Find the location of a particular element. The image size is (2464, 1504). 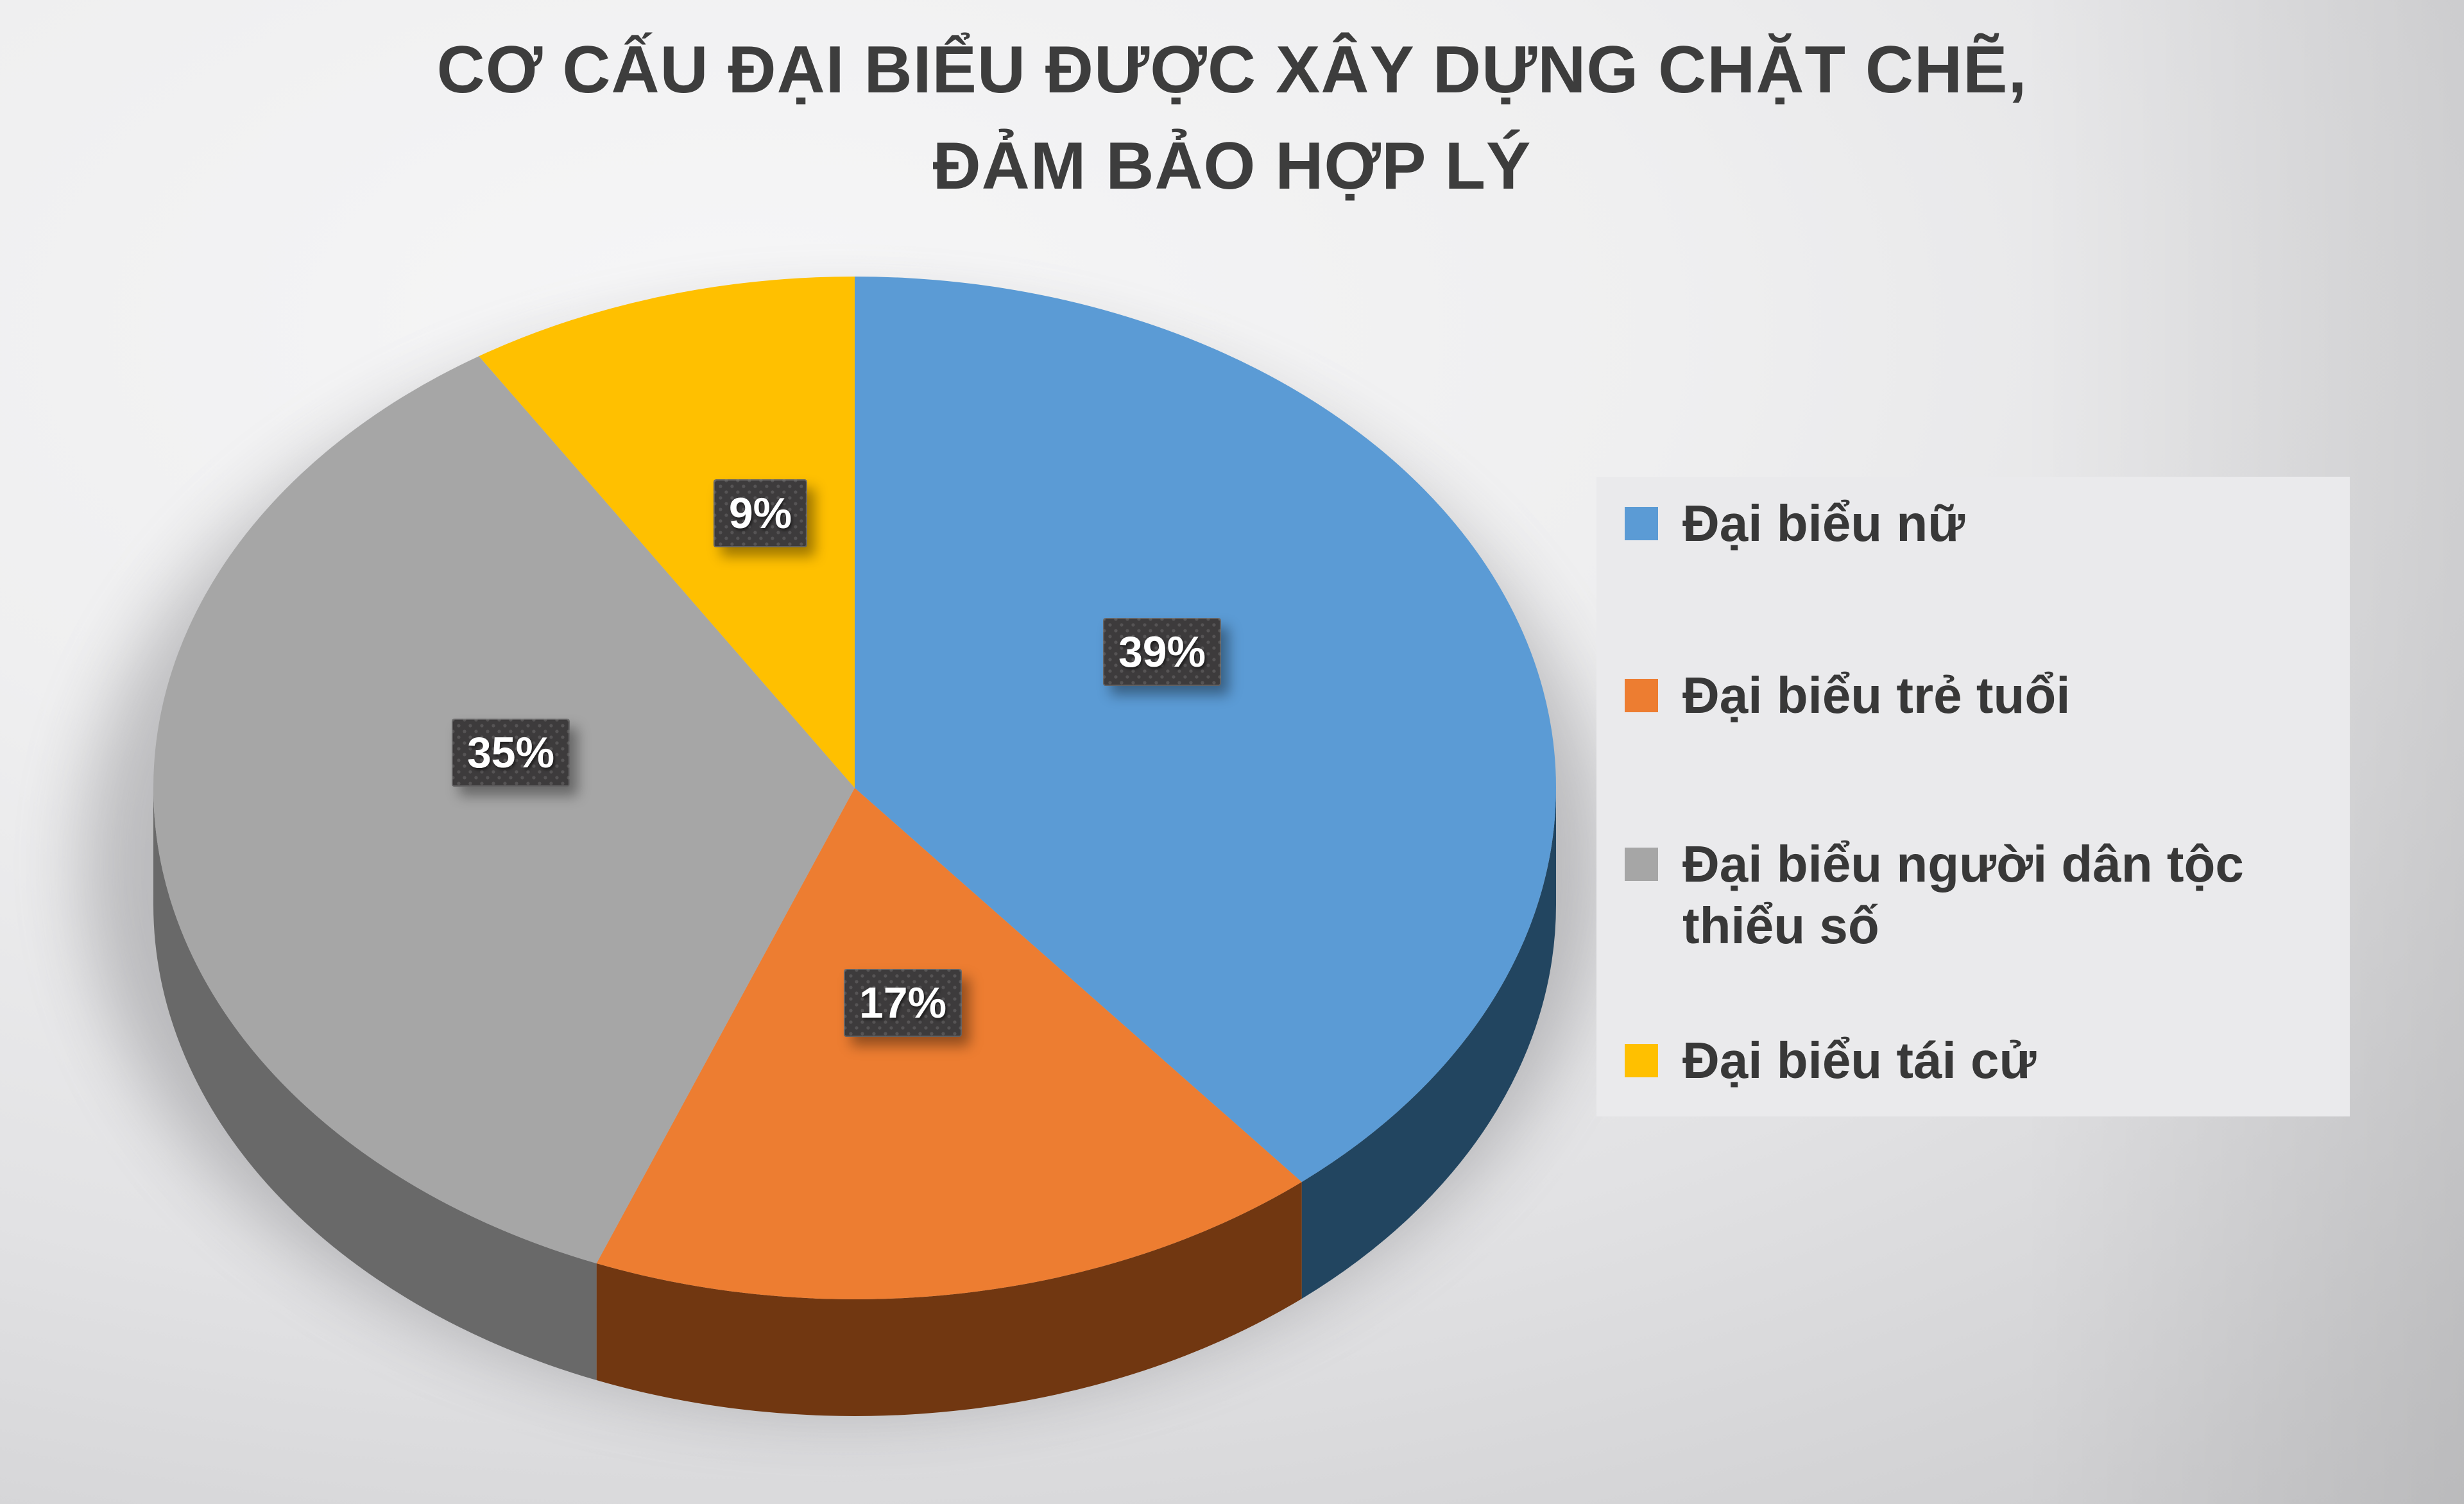

legend-swatch-orange is located at coordinates (1642, 695).